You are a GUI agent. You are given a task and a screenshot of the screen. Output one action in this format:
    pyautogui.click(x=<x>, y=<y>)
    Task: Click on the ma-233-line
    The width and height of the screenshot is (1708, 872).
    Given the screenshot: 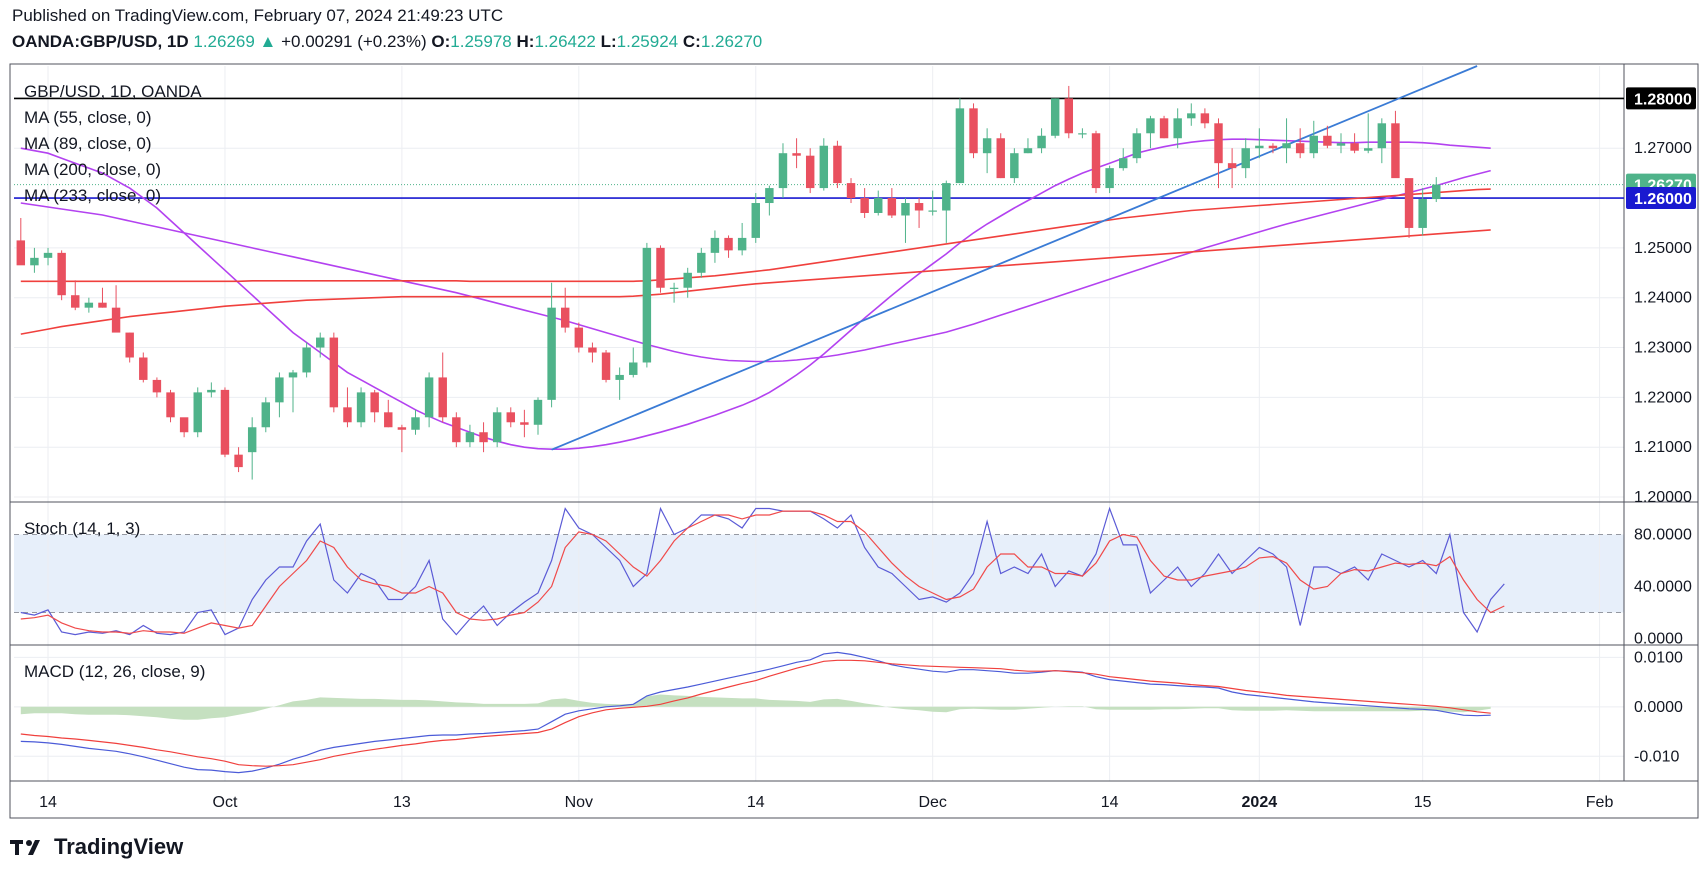 What is the action you would take?
    pyautogui.click(x=755, y=282)
    